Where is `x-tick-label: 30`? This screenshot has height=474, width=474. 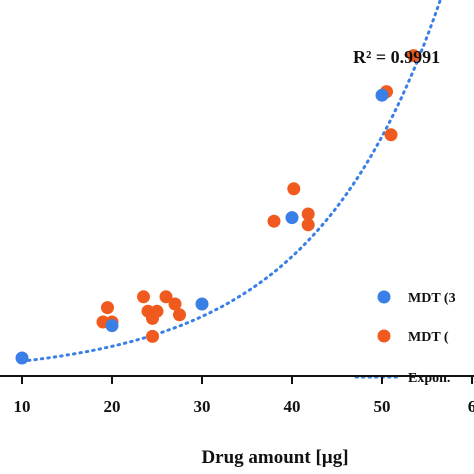
x-tick-label: 30 is located at coordinates (202, 406).